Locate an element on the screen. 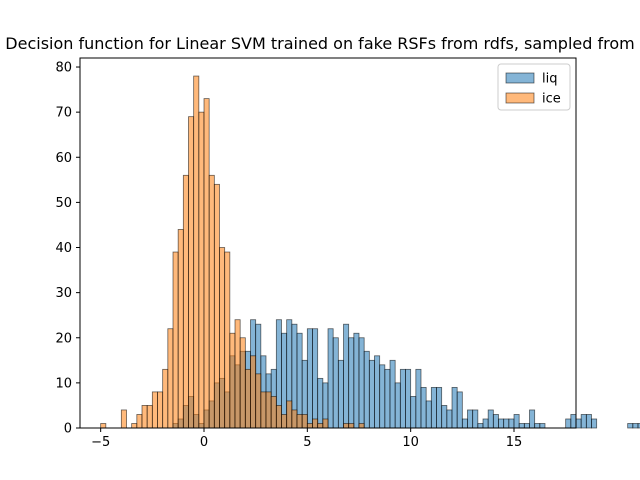 The image size is (640, 480). legend-label-ice: ice is located at coordinates (551, 99).